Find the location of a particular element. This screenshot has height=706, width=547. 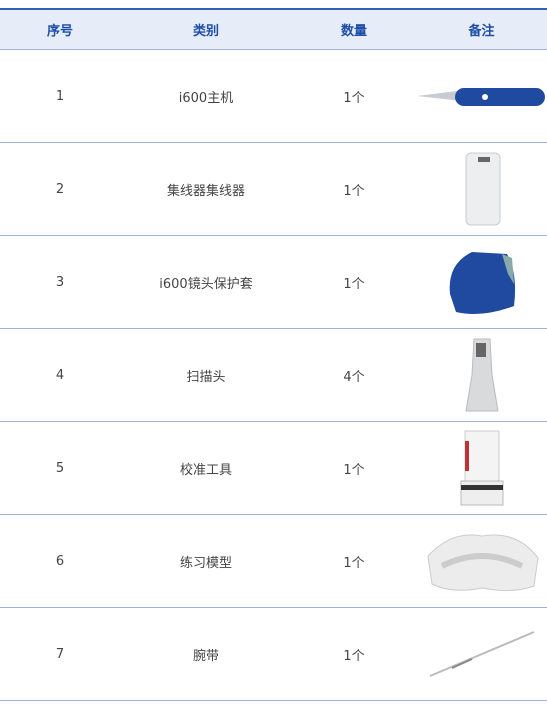

strap-image is located at coordinates (481, 654).